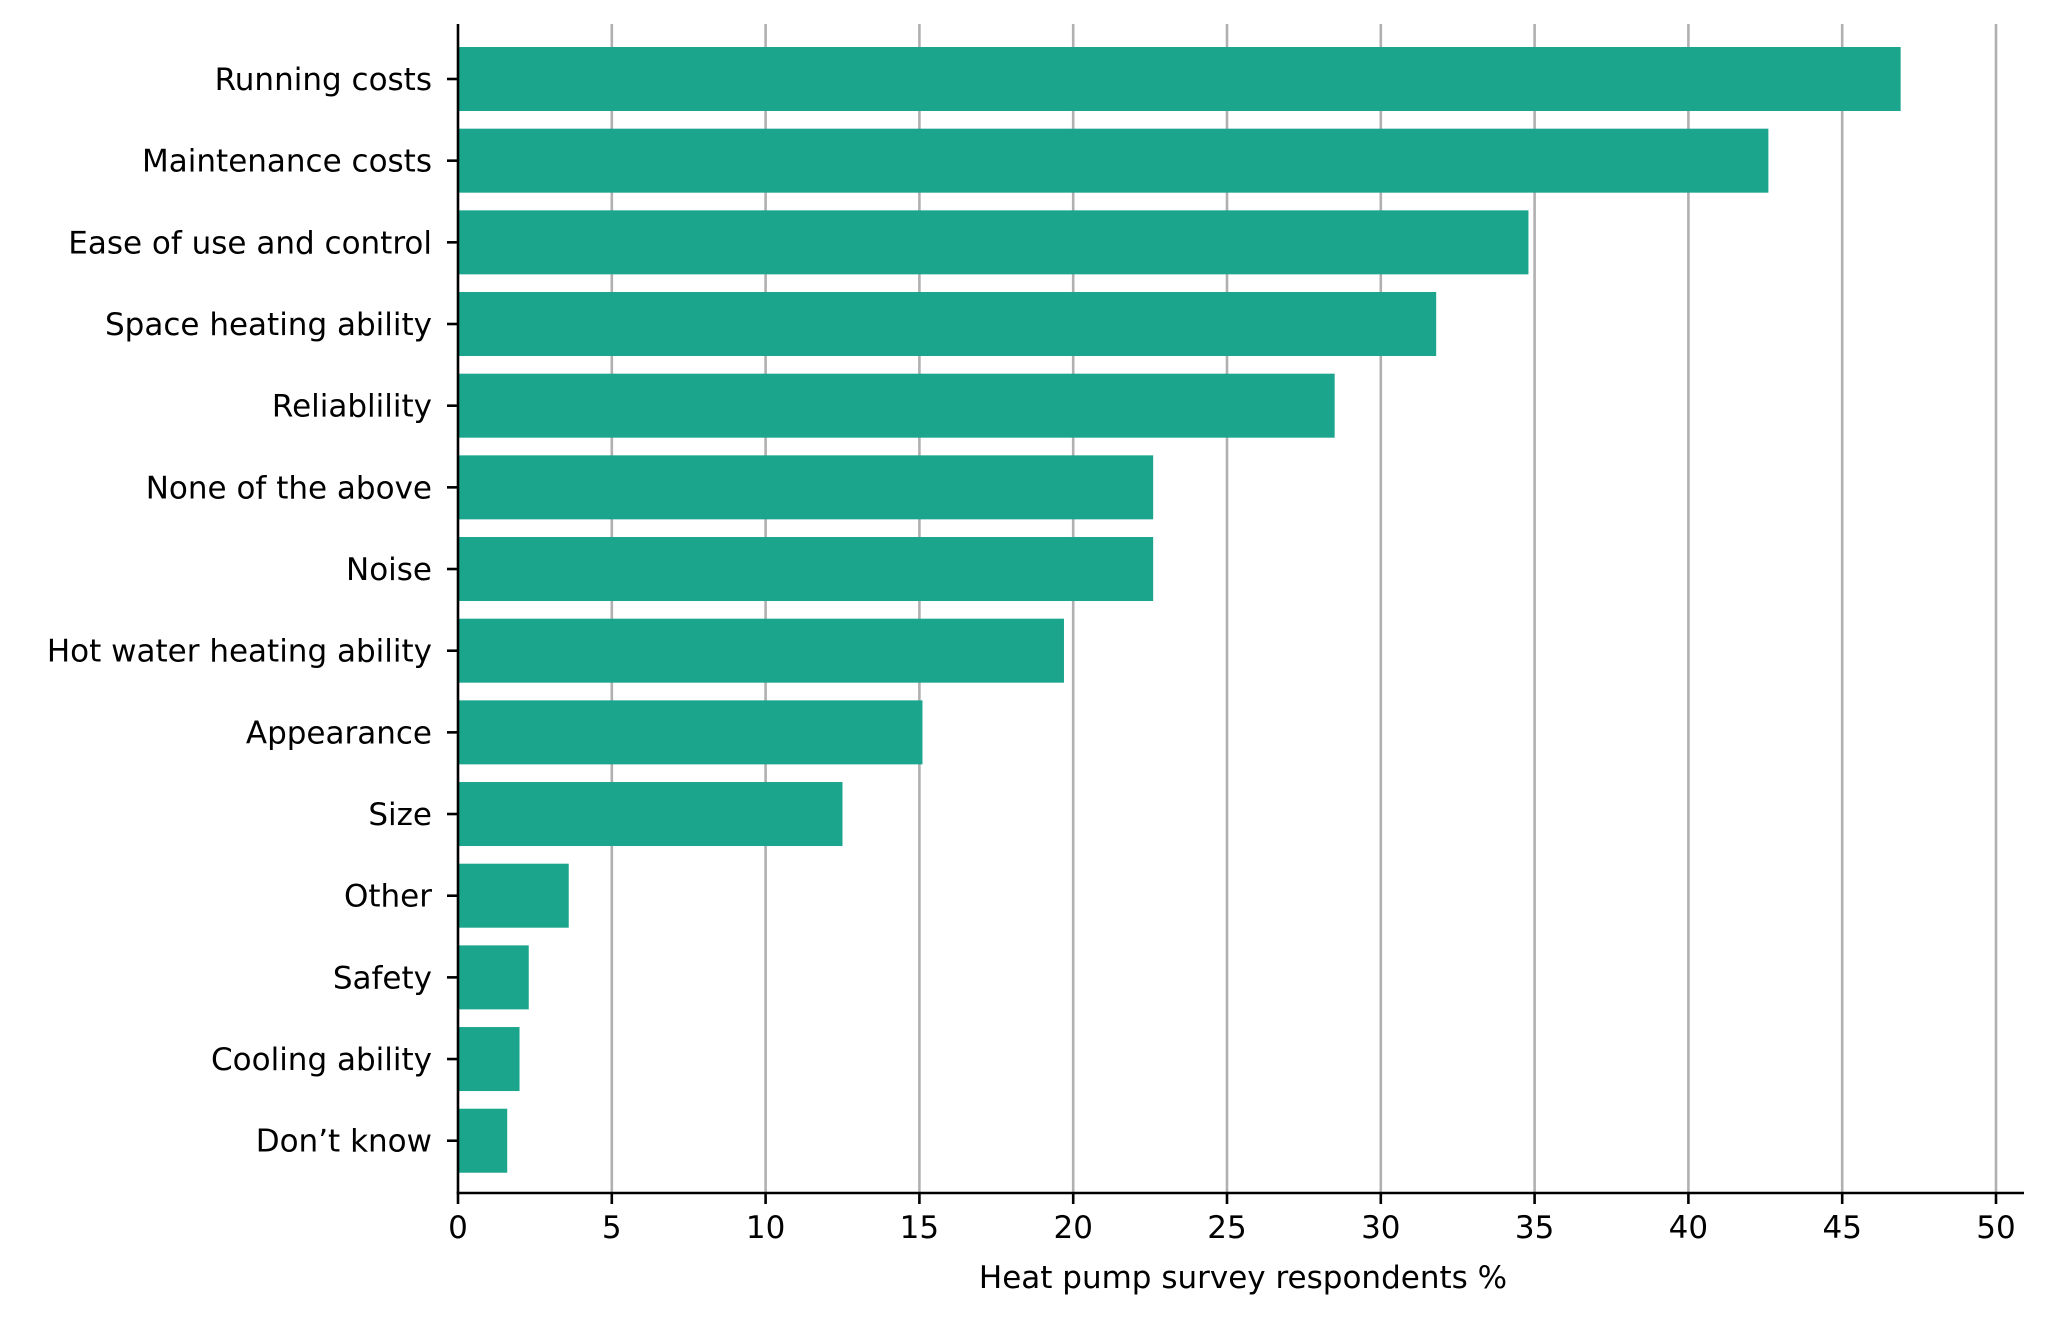 This screenshot has width=2048, height=1322. Describe the element at coordinates (1995, 1228) in the screenshot. I see `x-tick-label: 50` at that location.